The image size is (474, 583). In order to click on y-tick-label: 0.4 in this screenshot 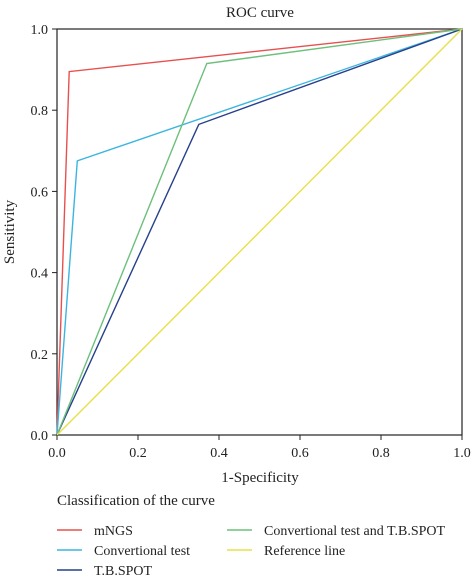, I will do `click(40, 274)`.